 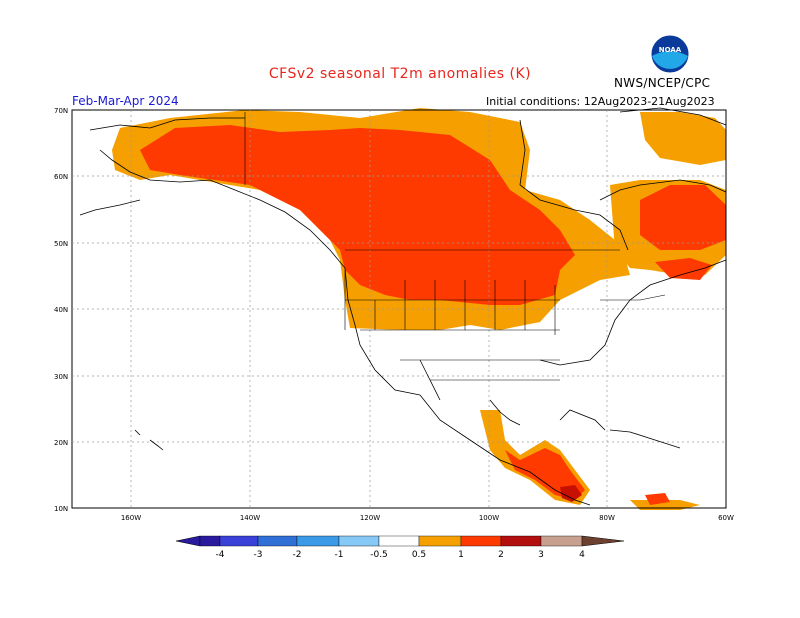 I want to click on legend-label-p2: 2, so click(x=501, y=555).